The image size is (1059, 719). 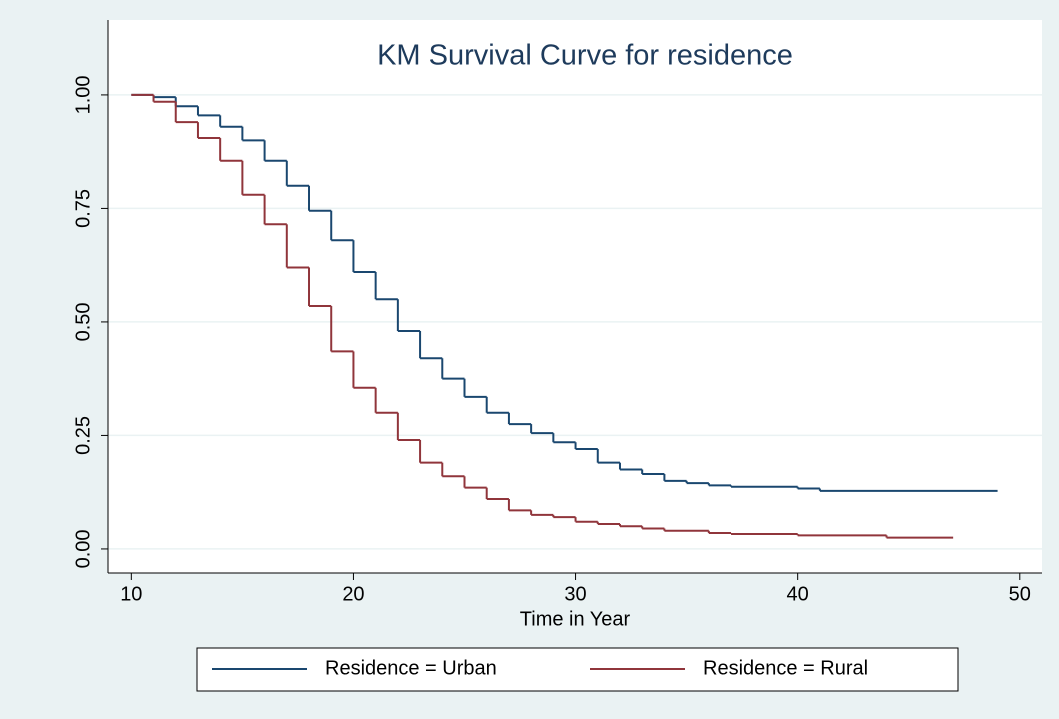 What do you see at coordinates (83, 208) in the screenshot?
I see `y-tick-label: 0.75` at bounding box center [83, 208].